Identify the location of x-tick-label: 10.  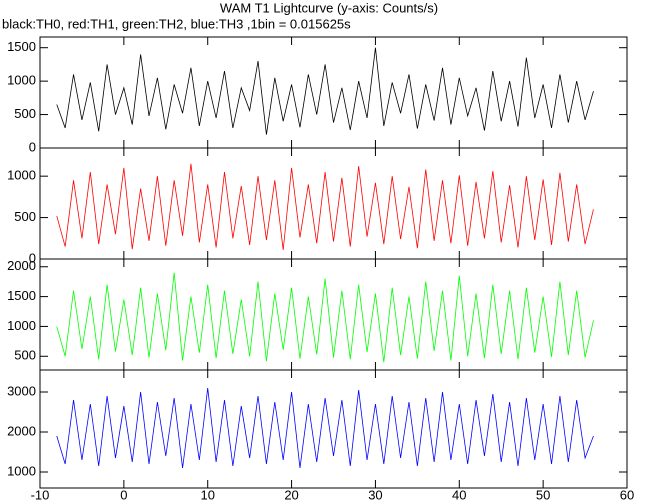
(207, 494).